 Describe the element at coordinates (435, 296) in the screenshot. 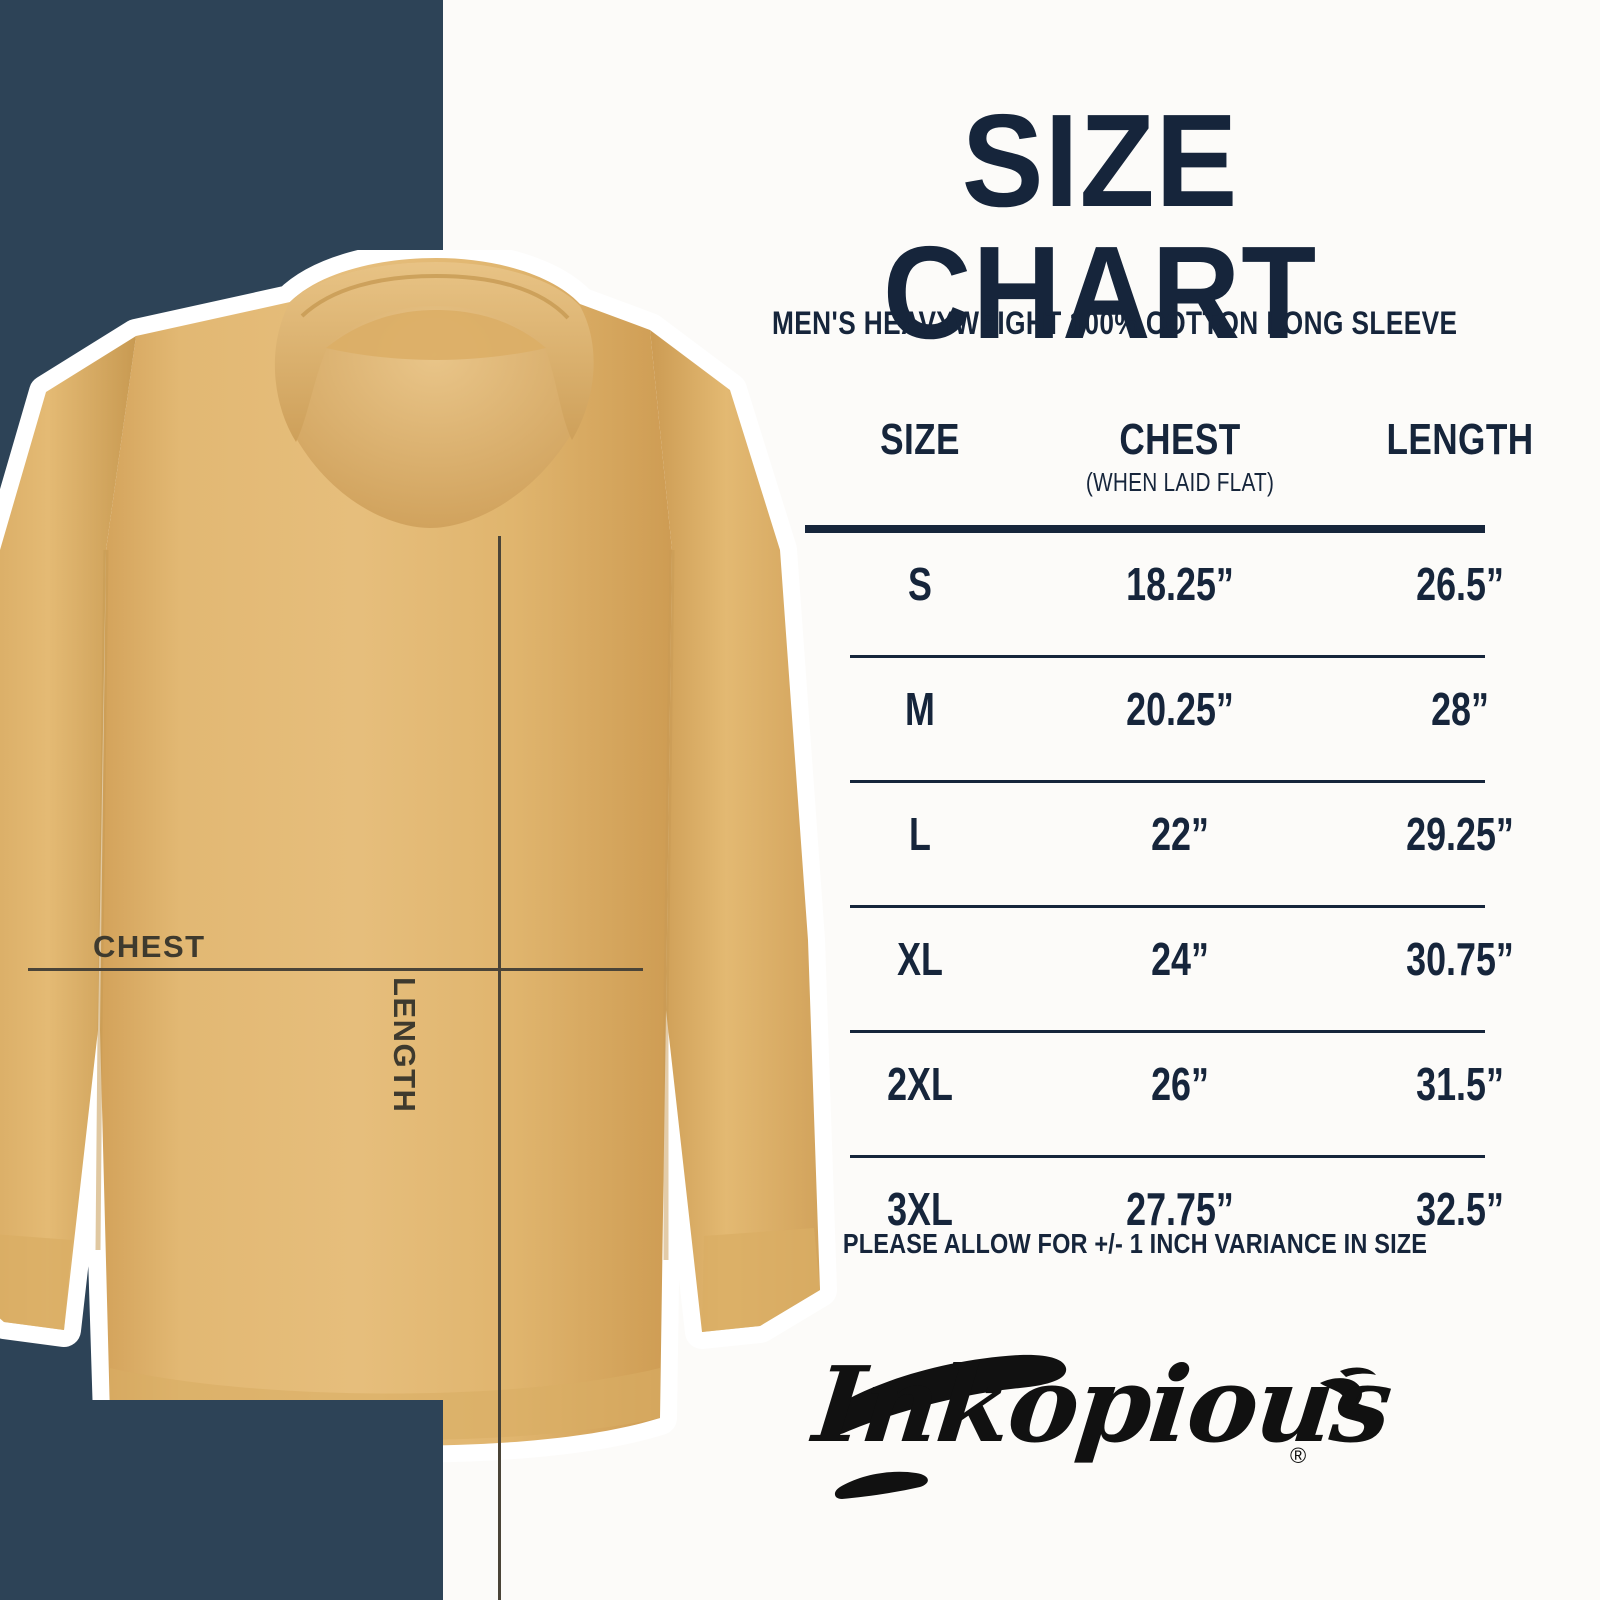

I see `collar-stitch` at that location.